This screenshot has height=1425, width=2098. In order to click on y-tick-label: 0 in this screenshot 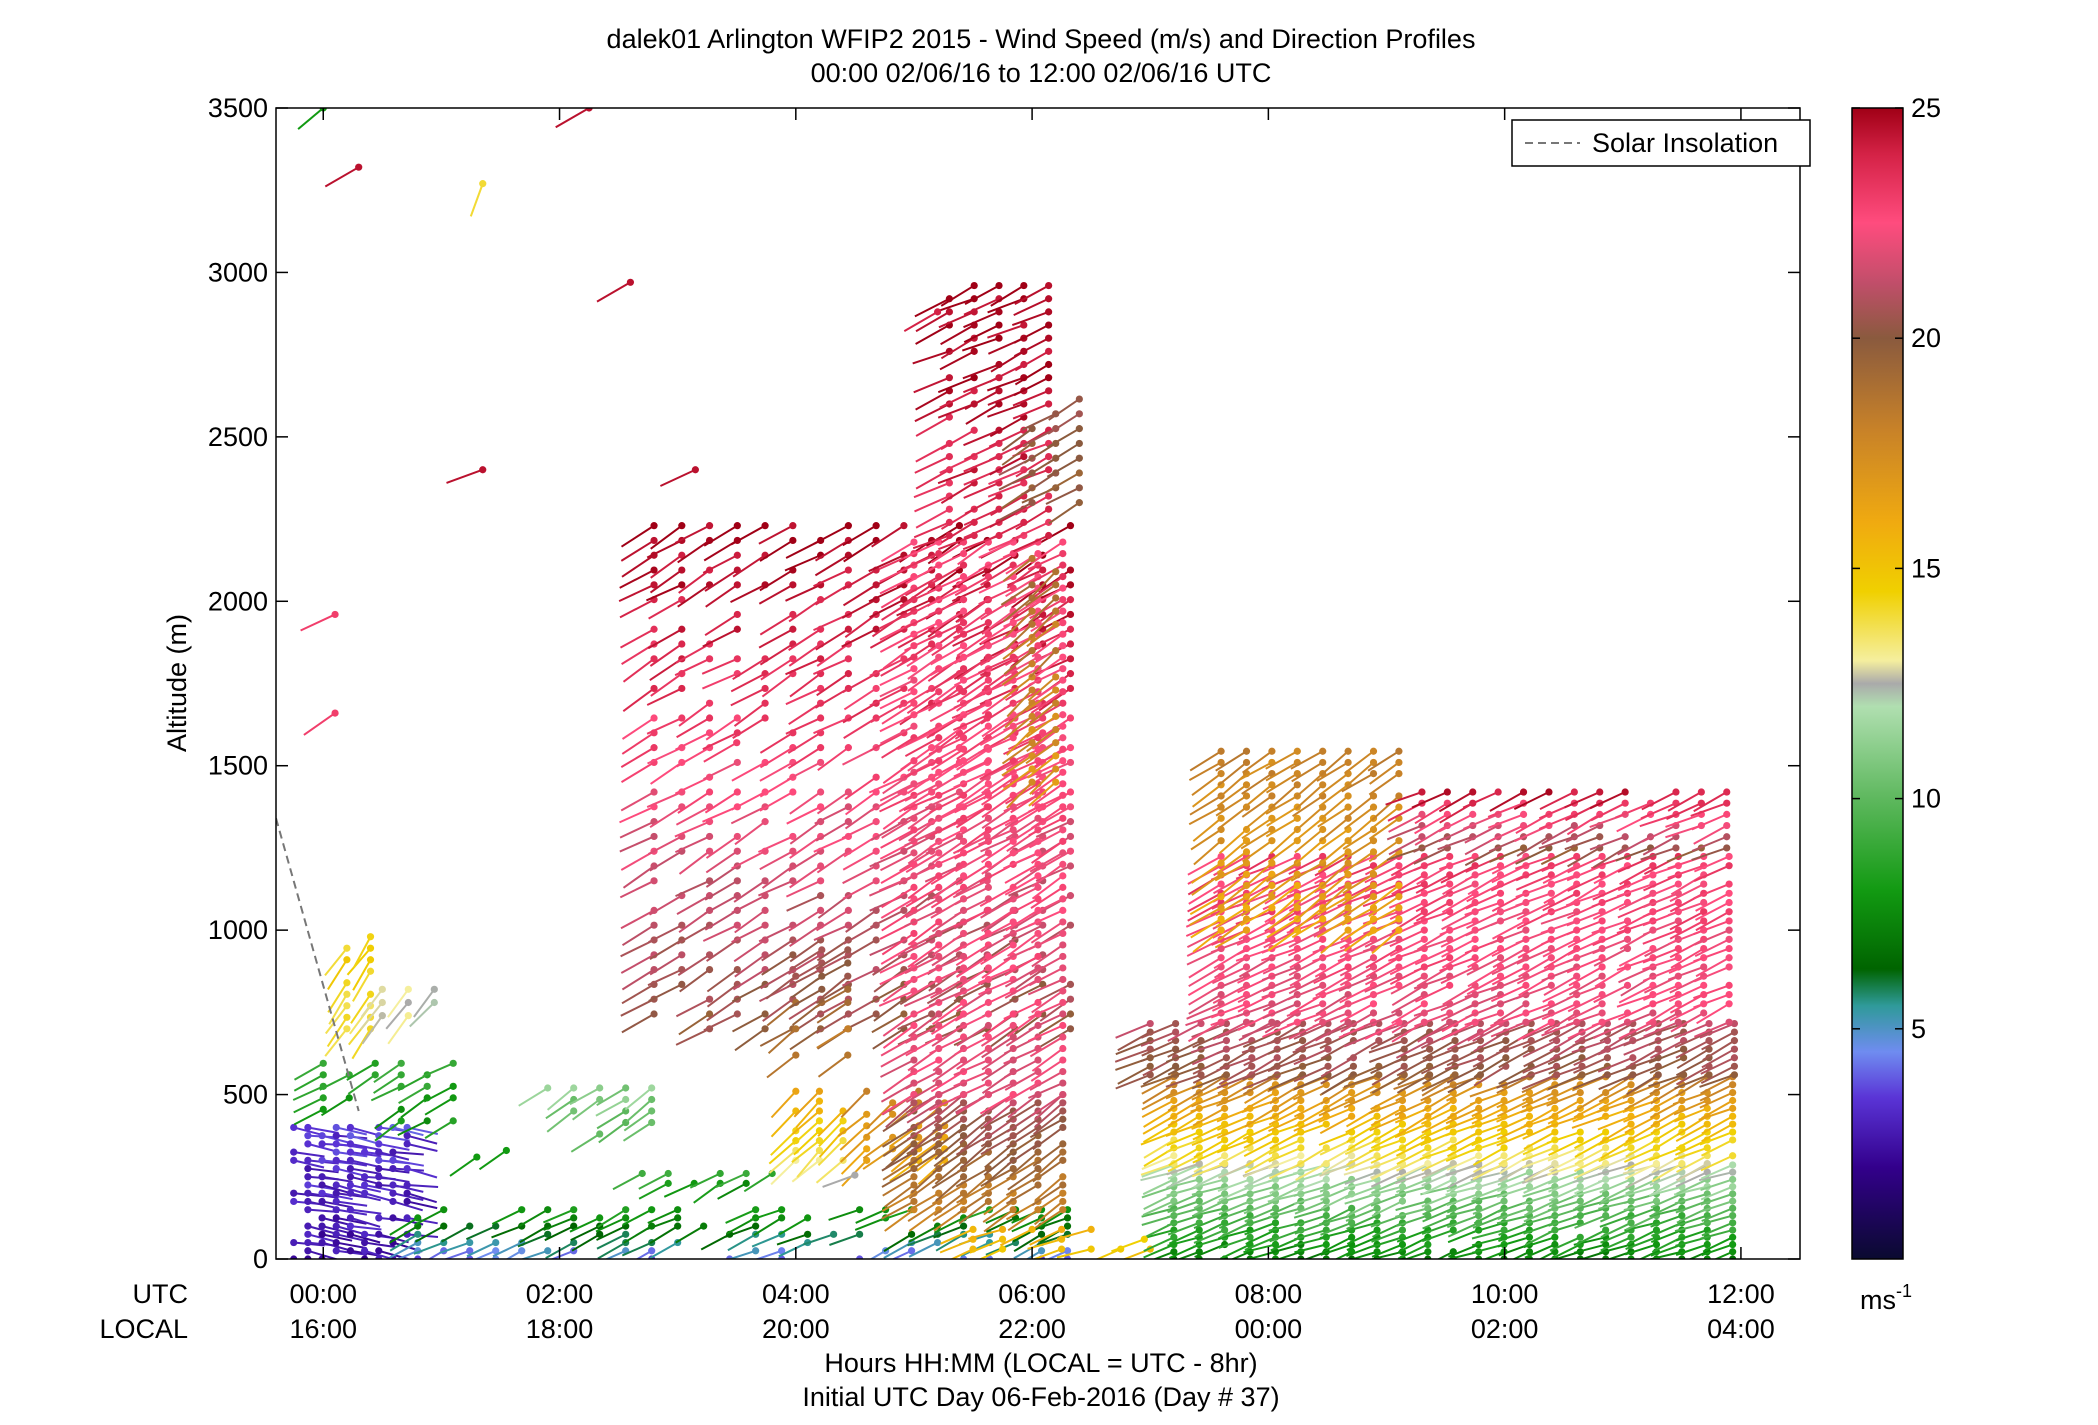, I will do `click(260, 1259)`.